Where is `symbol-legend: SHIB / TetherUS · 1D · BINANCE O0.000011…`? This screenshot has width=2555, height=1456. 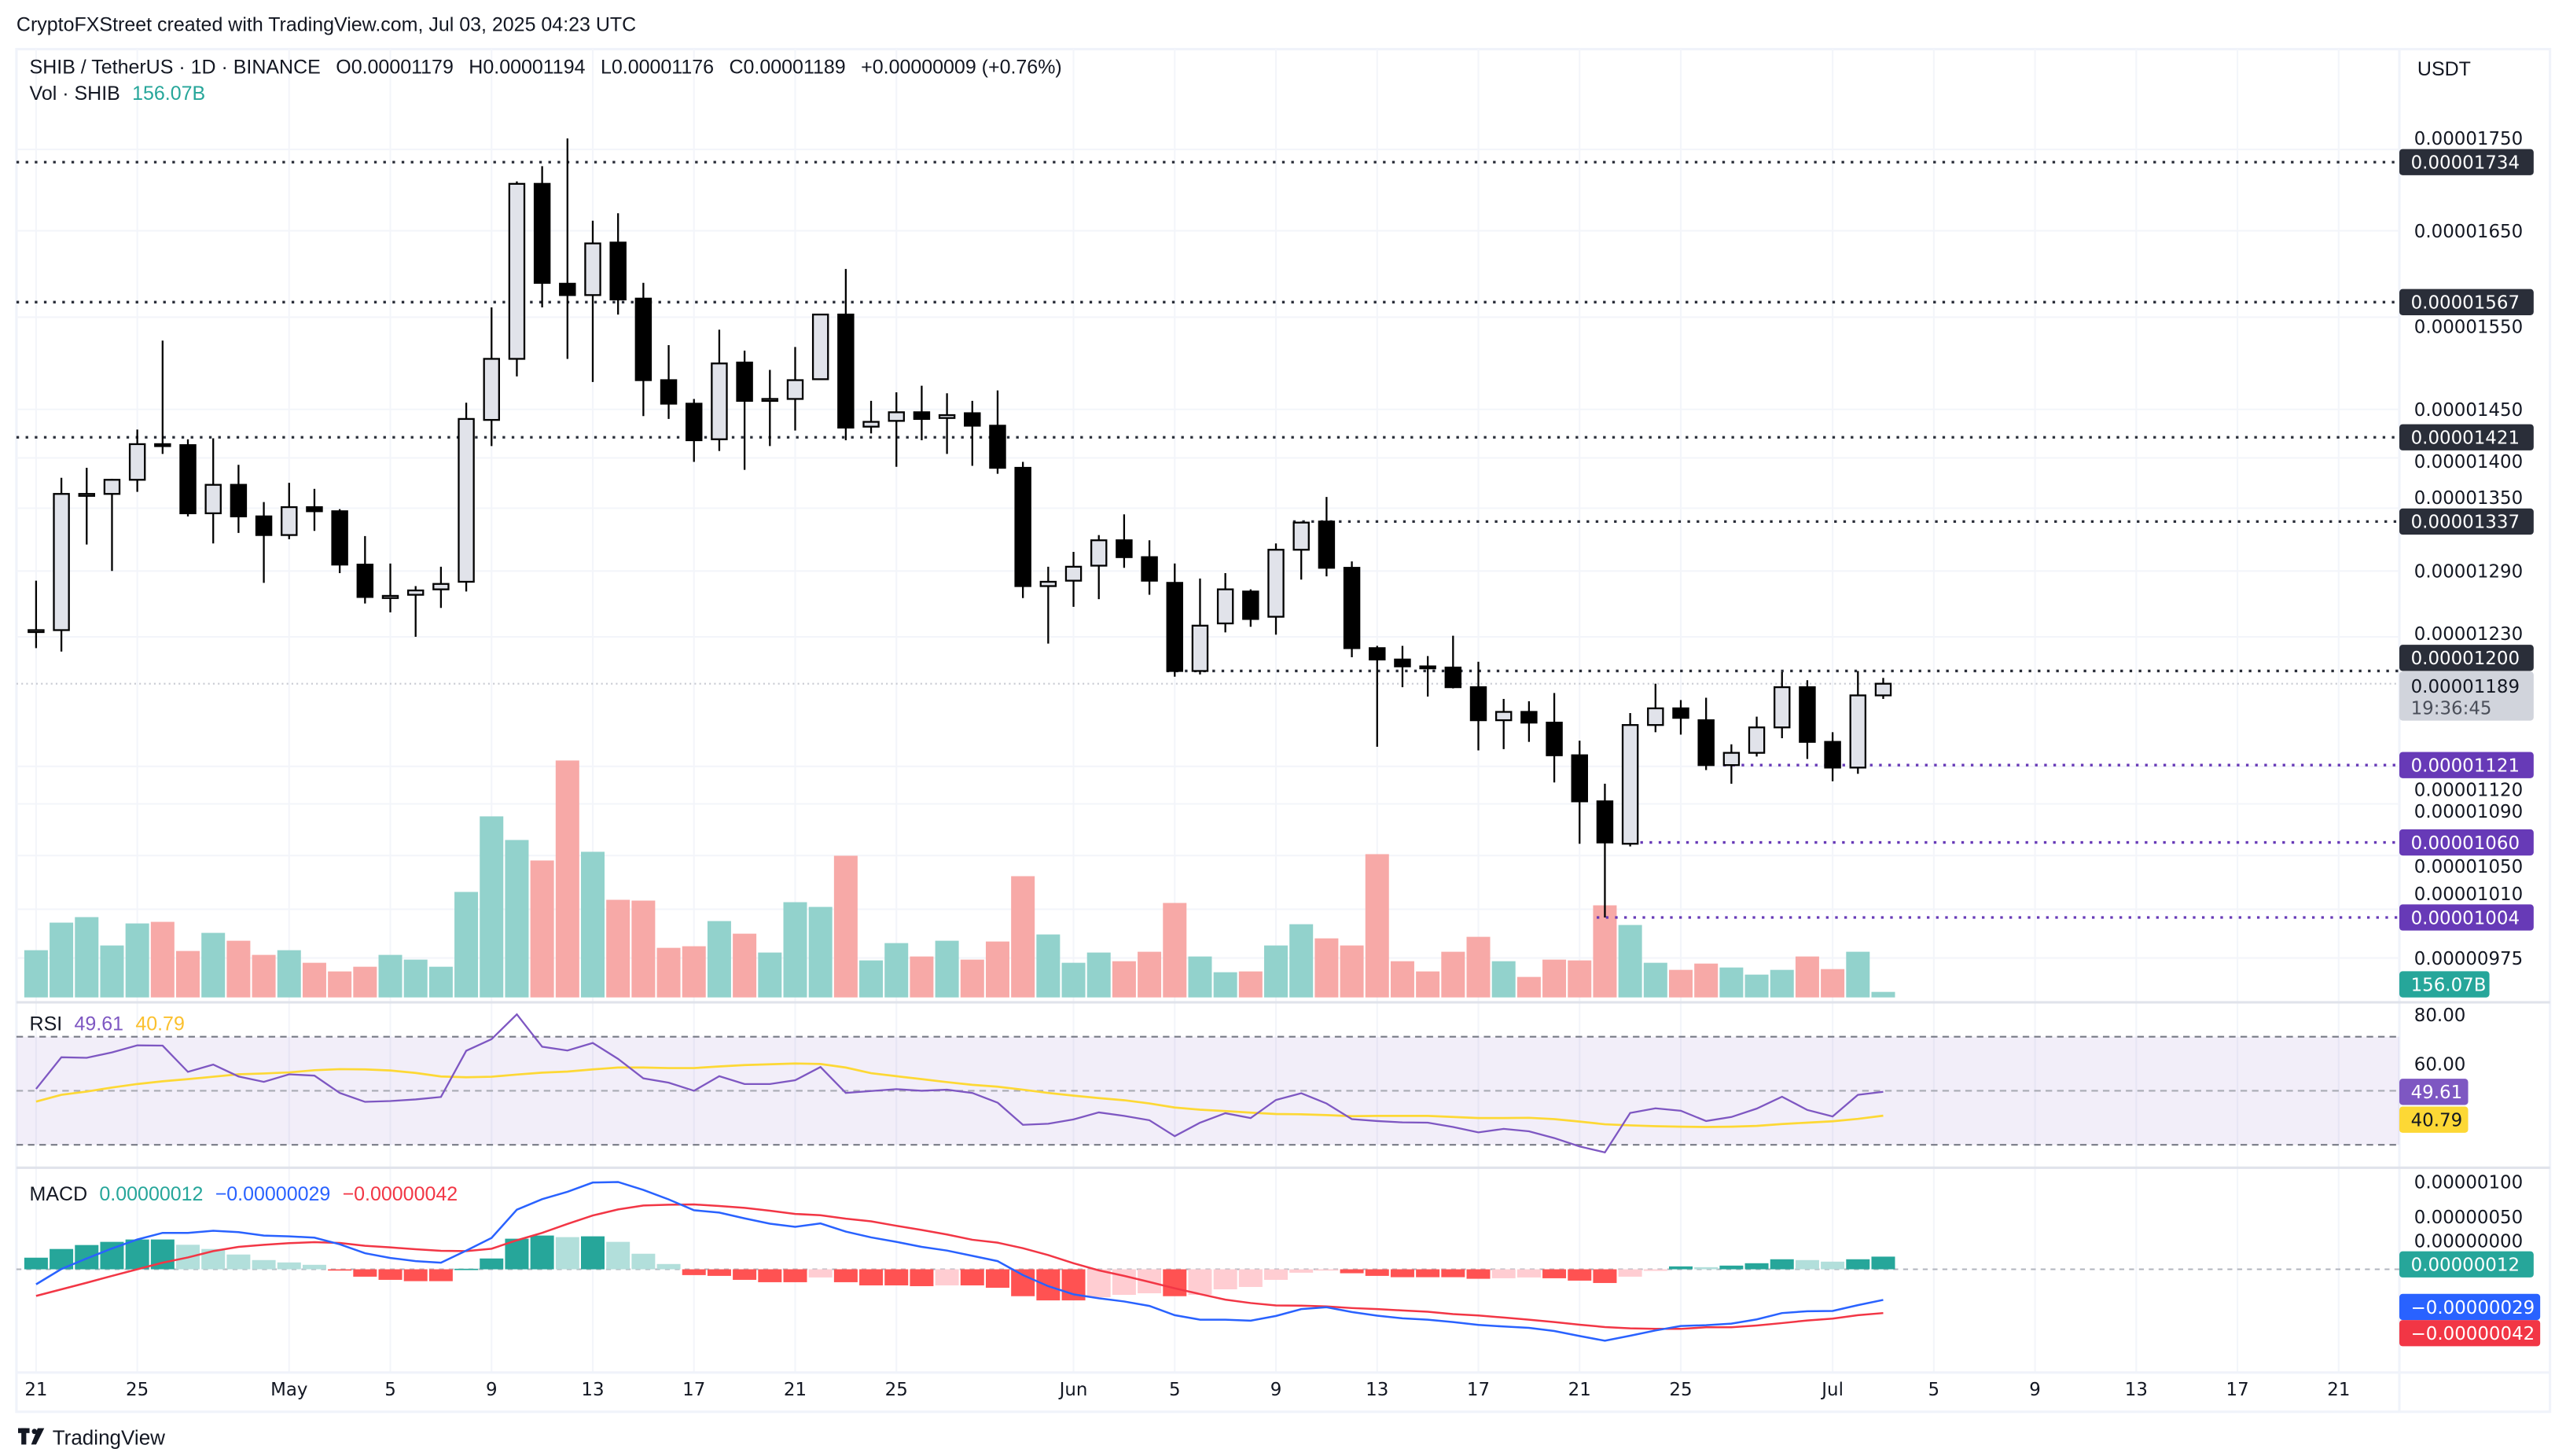 symbol-legend: SHIB / TetherUS · 1D · BINANCE O0.000011… is located at coordinates (546, 68).